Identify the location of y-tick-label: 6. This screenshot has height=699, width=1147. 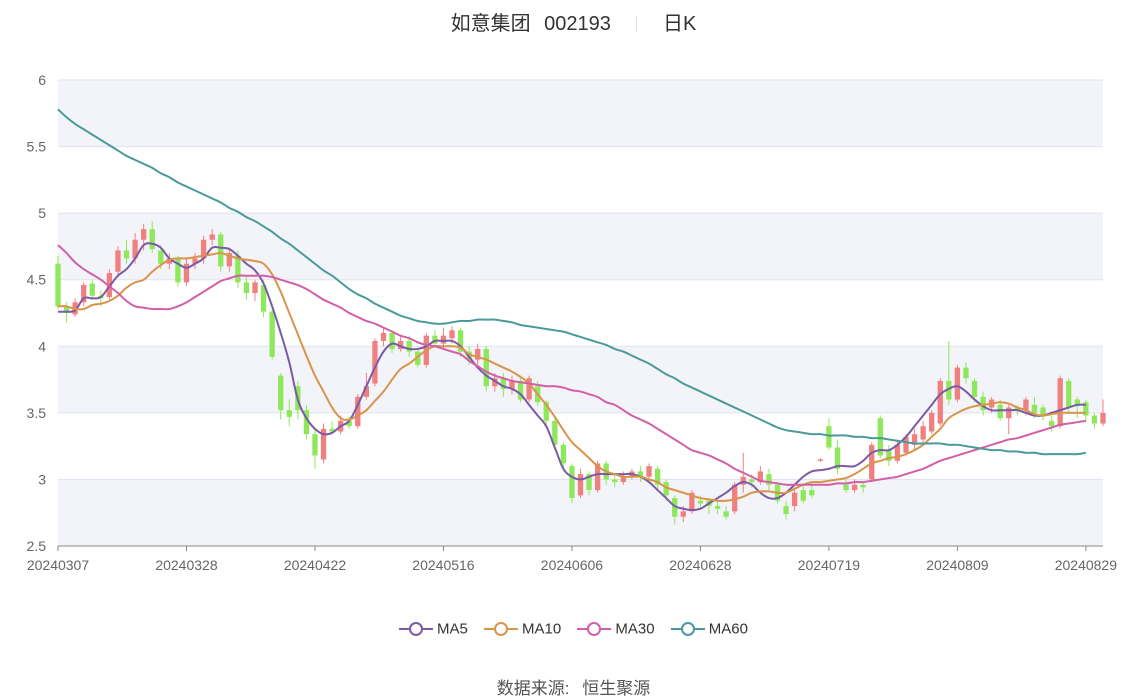
(42, 80).